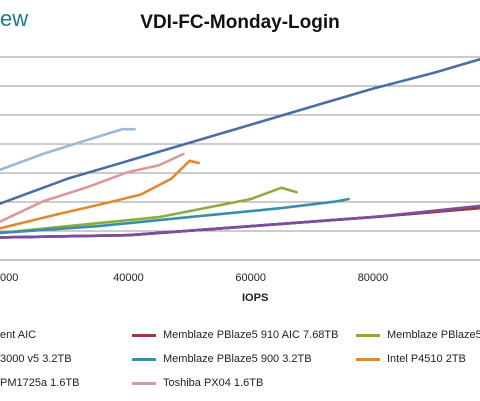 The height and width of the screenshot is (401, 480). What do you see at coordinates (433, 335) in the screenshot?
I see `legend-label: Memblaze PBlaze5` at bounding box center [433, 335].